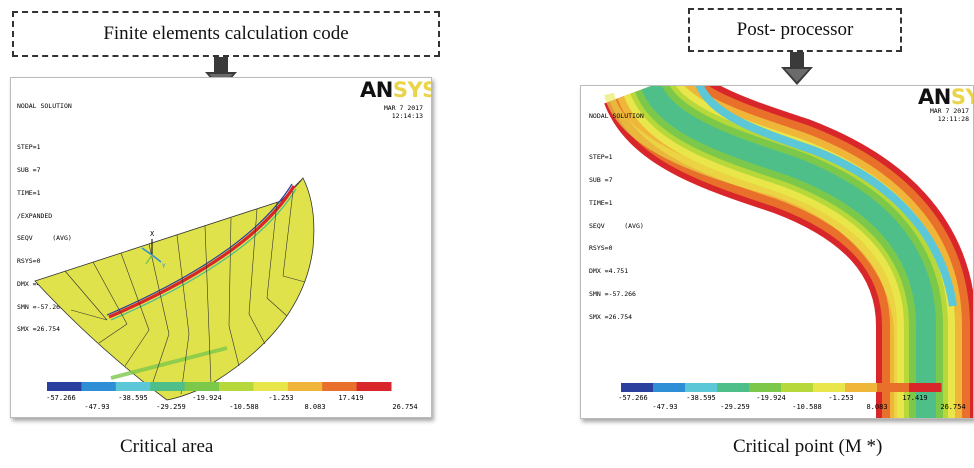 The width and height of the screenshot is (974, 468). I want to click on critical-point-caption: Critical point (M *), so click(808, 446).